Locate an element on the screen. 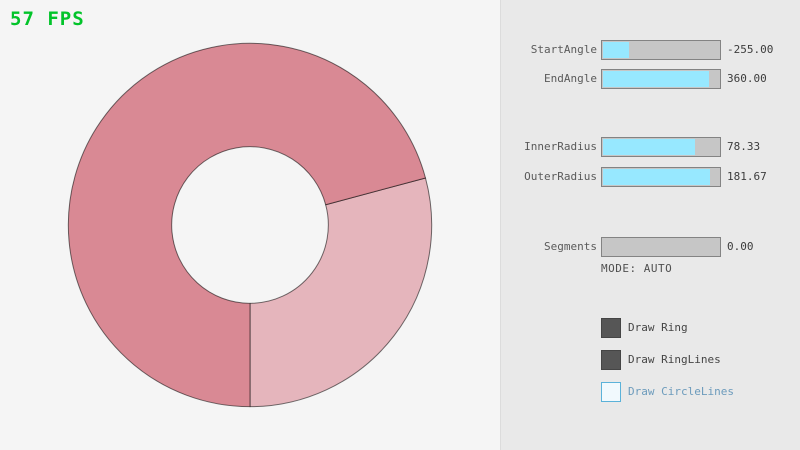 The image size is (800, 450). draw-circlelines-label: Draw CircleLines is located at coordinates (681, 391).